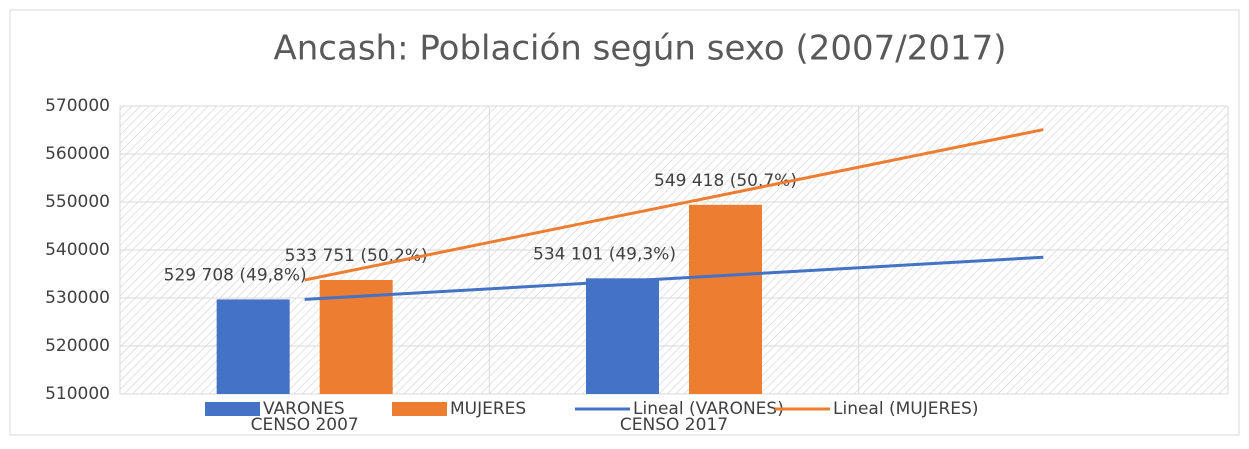  I want to click on data-label: 534 101 (49,3%), so click(604, 254).